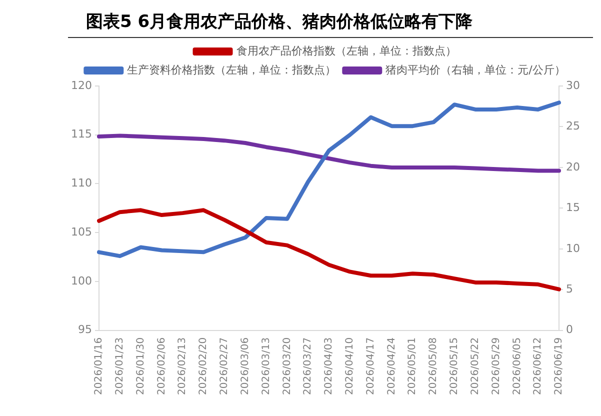  What do you see at coordinates (434, 366) in the screenshot?
I see `x-tick-label: 2026/05/08` at bounding box center [434, 366].